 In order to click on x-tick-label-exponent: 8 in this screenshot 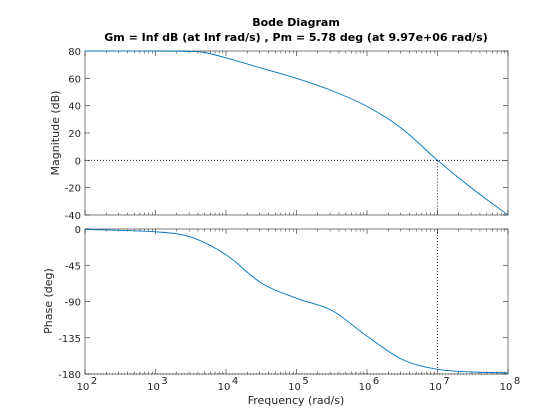, I will do `click(517, 381)`.